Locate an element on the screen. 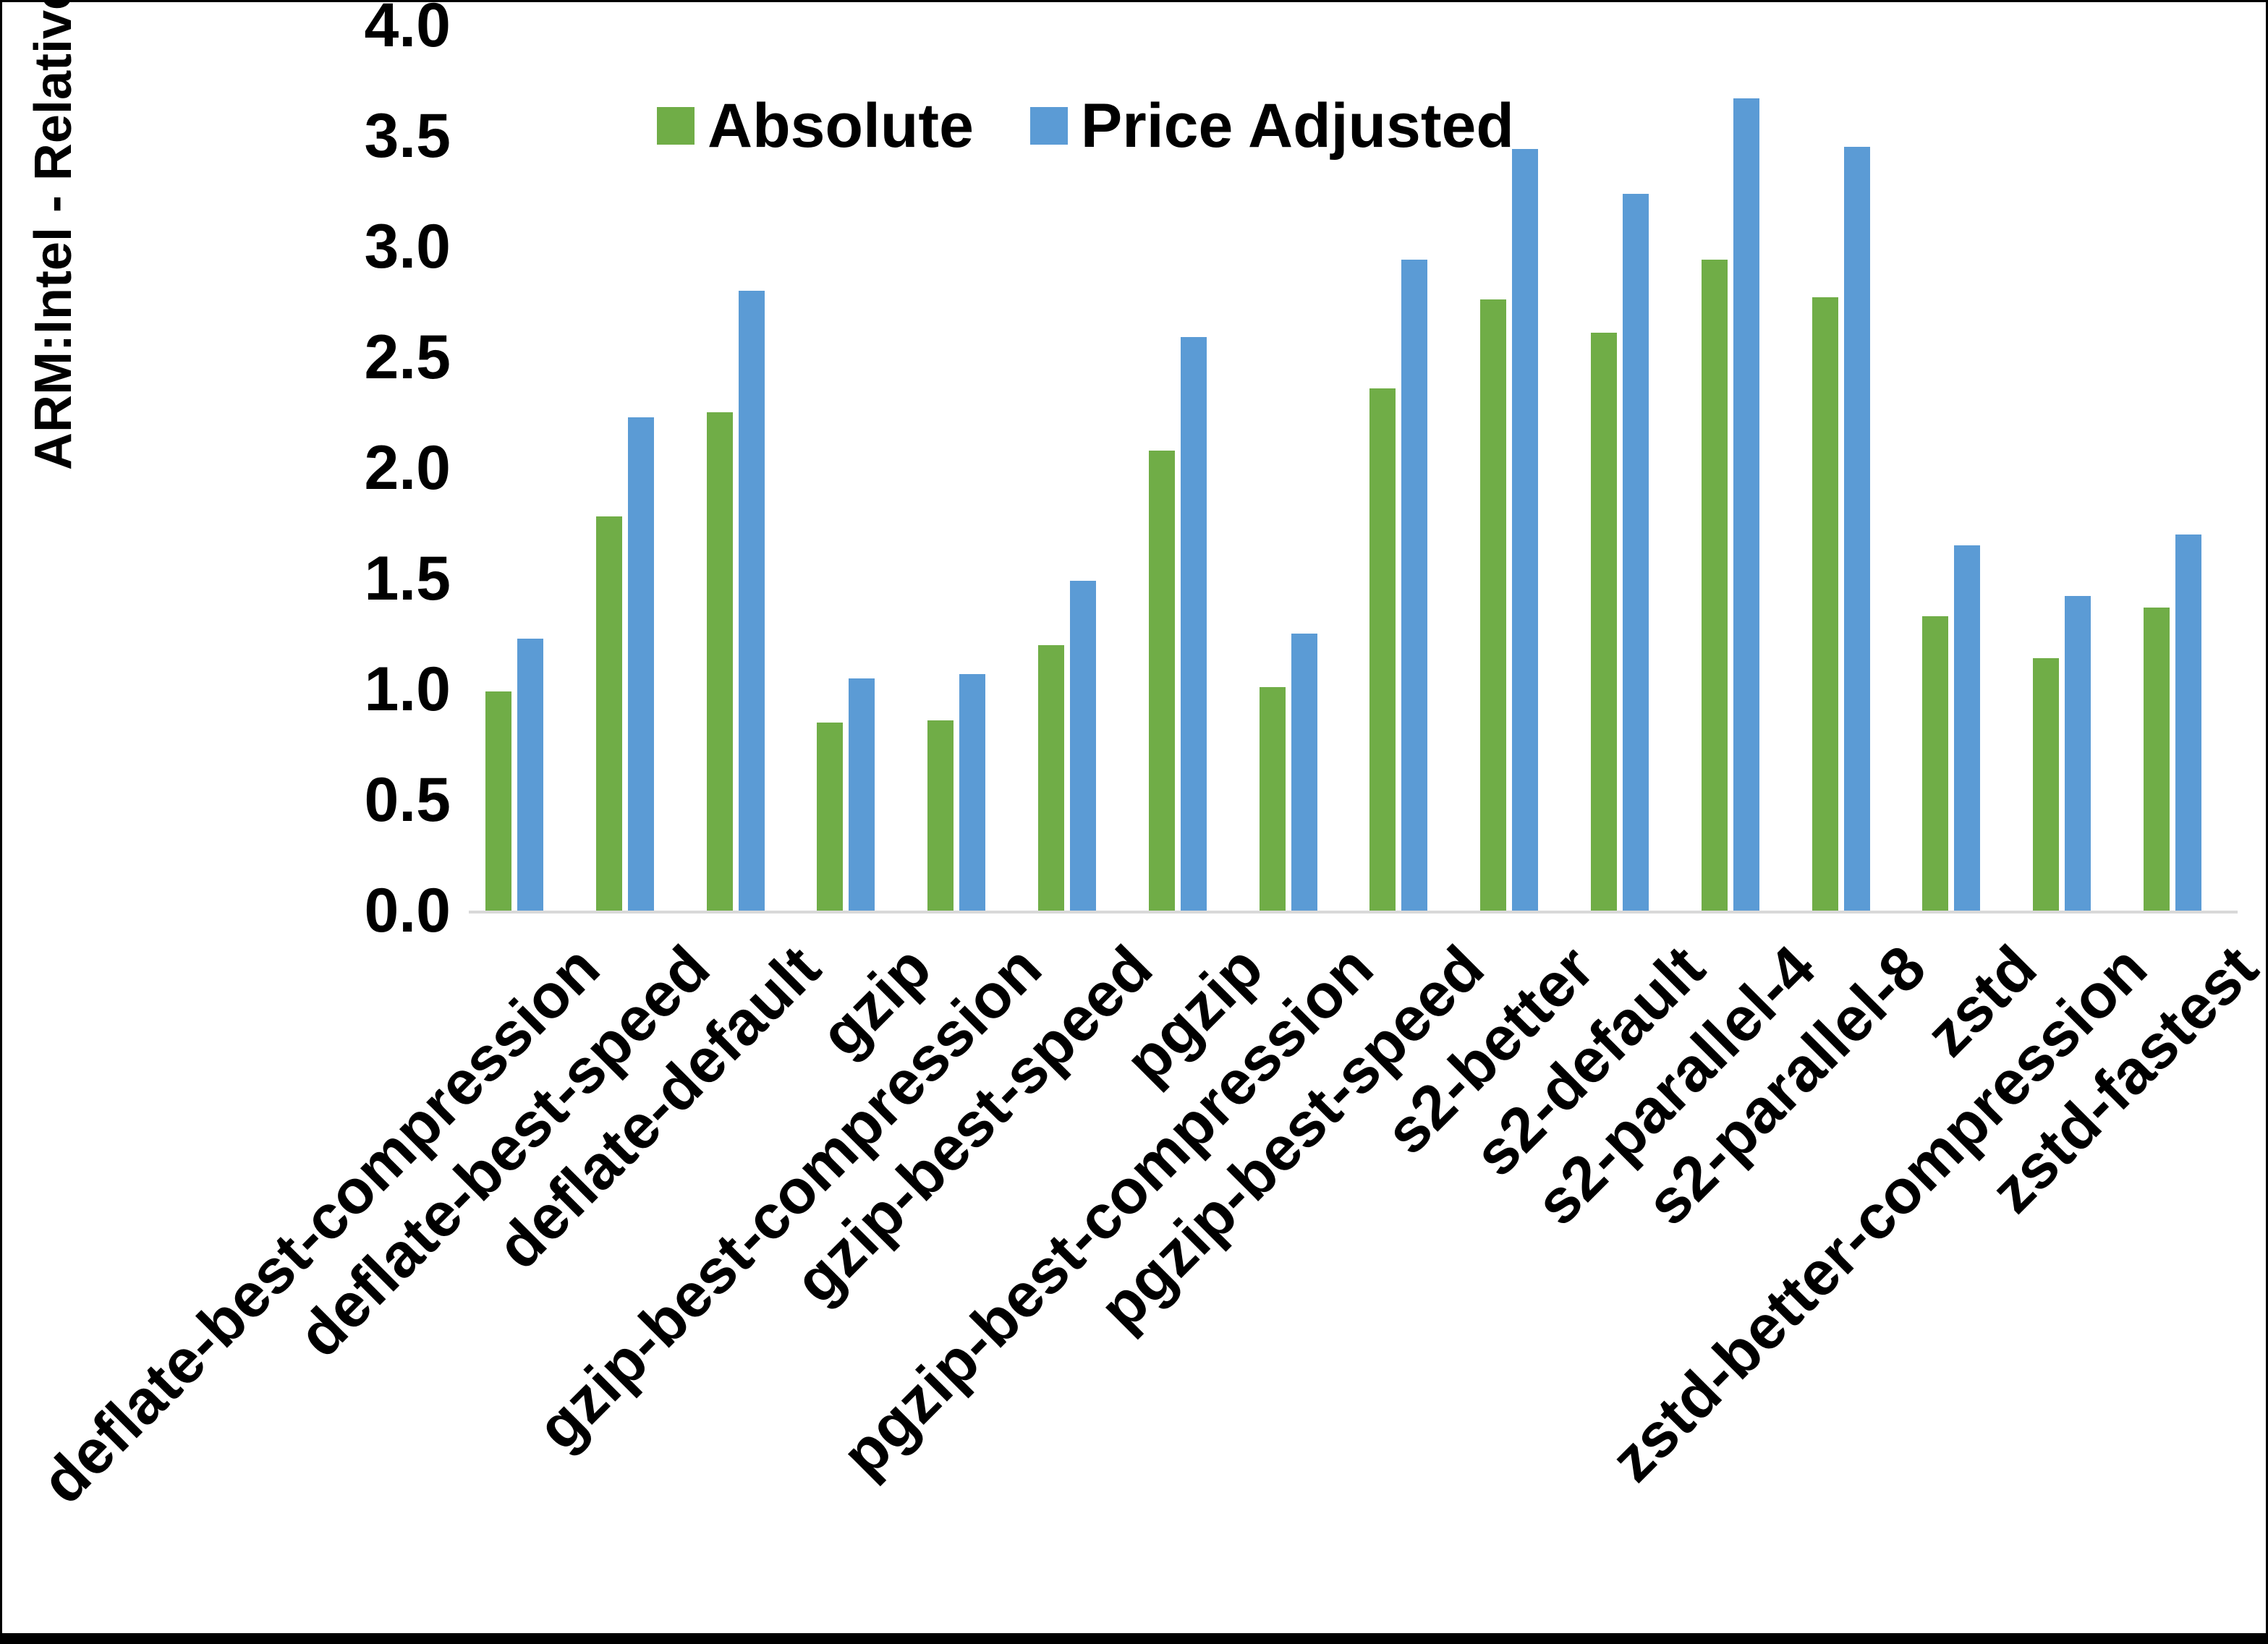  bar-absolute-pgzip-best-compression is located at coordinates (1273, 799).